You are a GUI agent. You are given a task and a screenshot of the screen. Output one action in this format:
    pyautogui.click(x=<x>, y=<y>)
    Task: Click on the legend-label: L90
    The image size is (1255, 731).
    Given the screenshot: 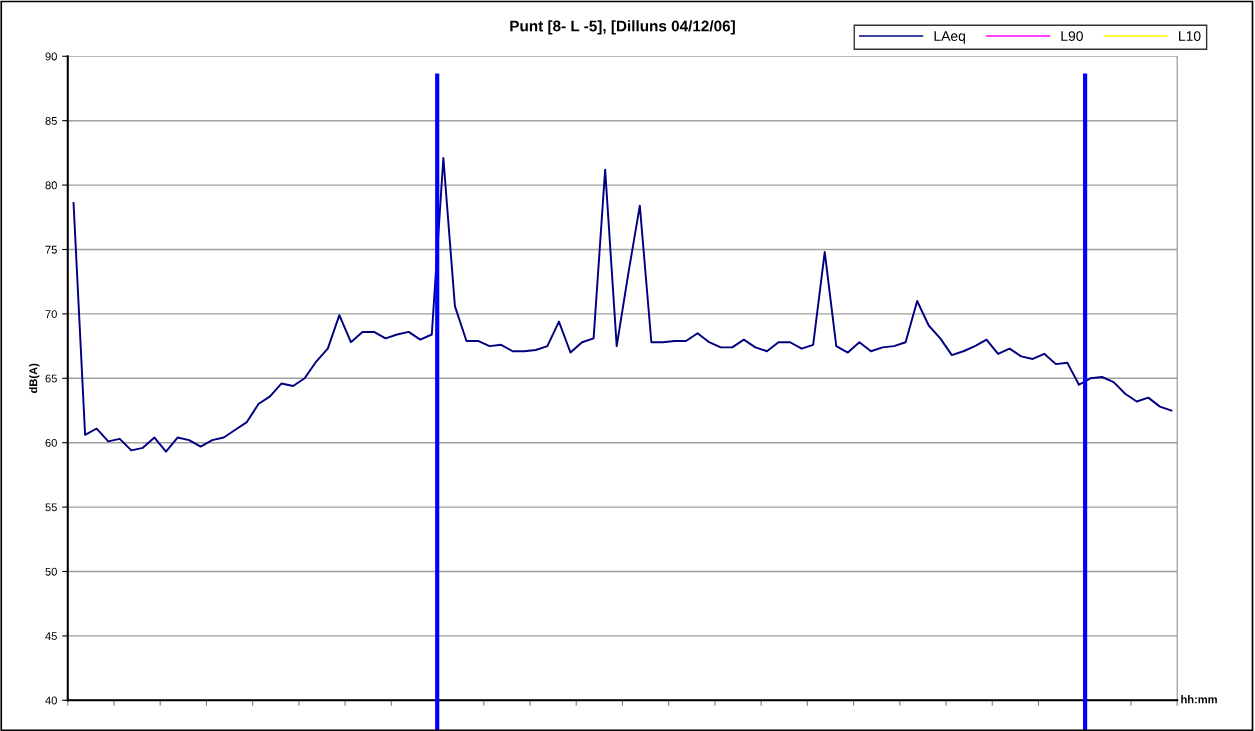 What is the action you would take?
    pyautogui.click(x=1072, y=36)
    